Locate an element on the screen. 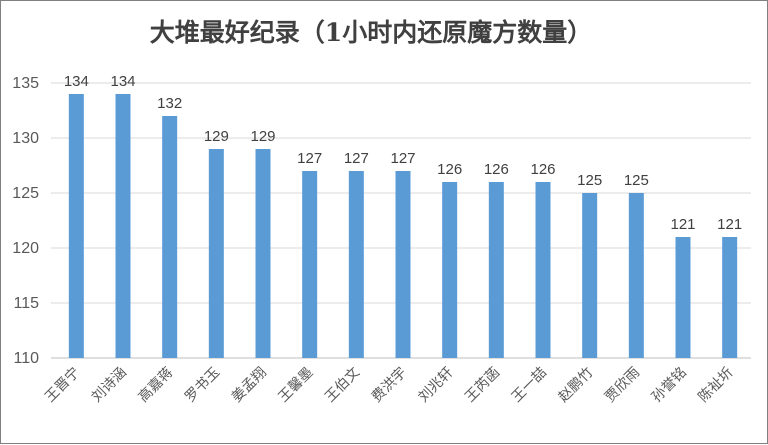  y-tick-label: 120 is located at coordinates (25, 248).